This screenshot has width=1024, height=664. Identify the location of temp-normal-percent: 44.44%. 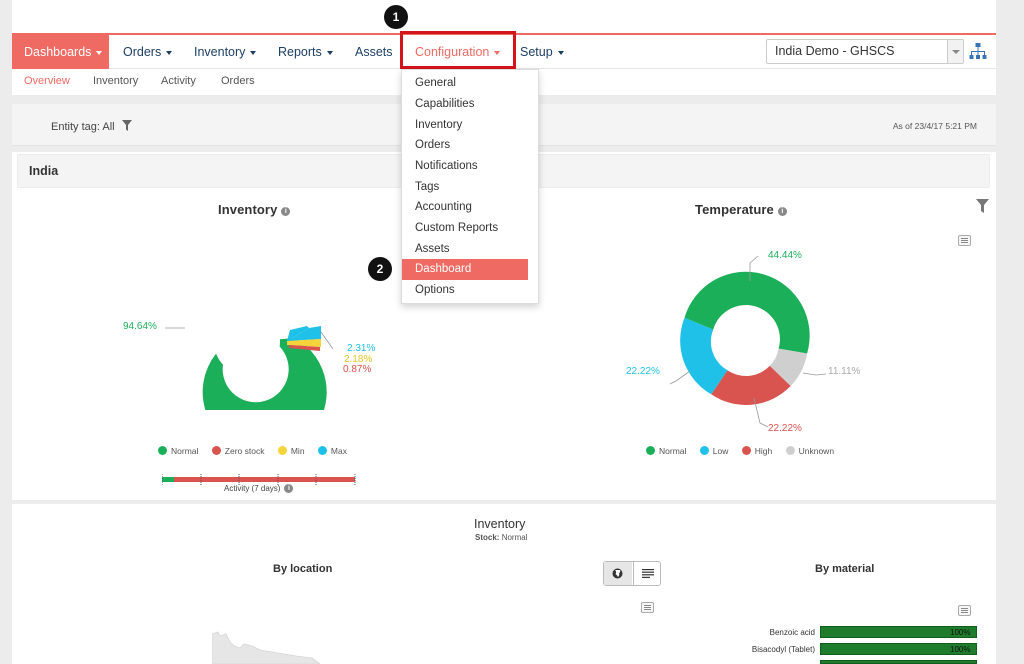
(785, 255).